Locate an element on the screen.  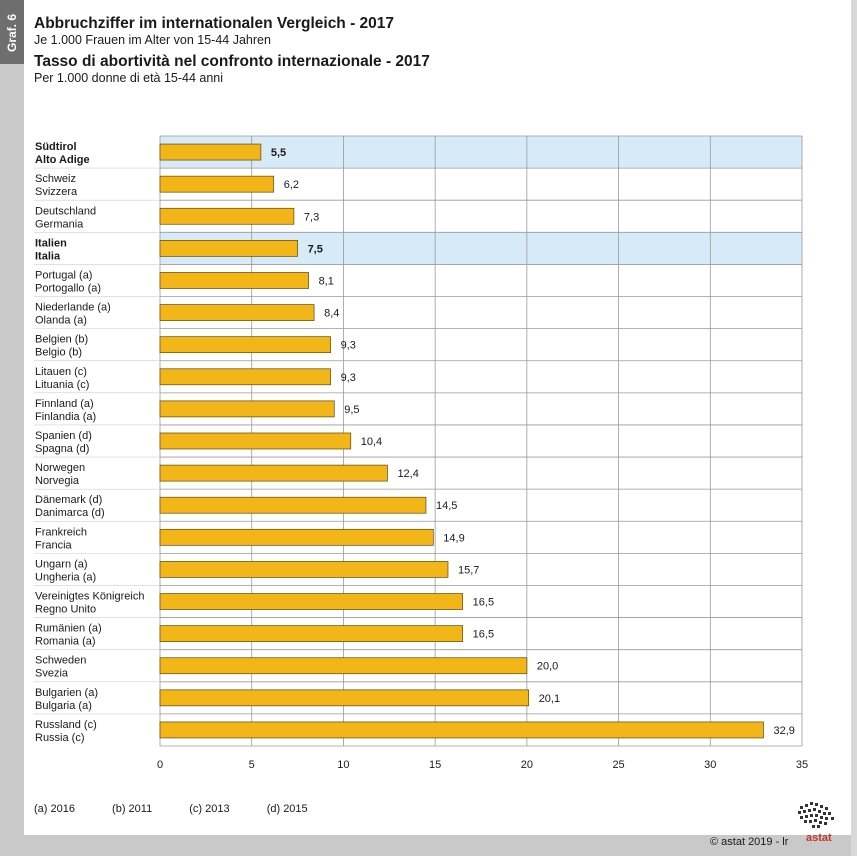
x-tick-label: 15 is located at coordinates (435, 765).